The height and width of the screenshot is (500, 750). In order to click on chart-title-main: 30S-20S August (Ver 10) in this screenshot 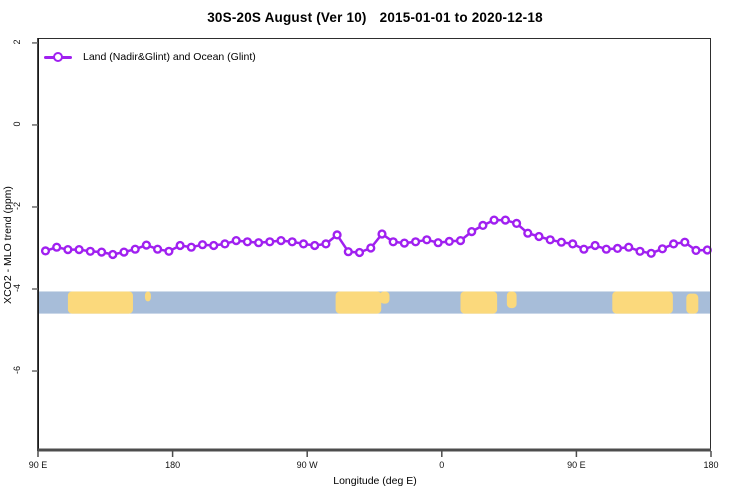, I will do `click(287, 17)`.